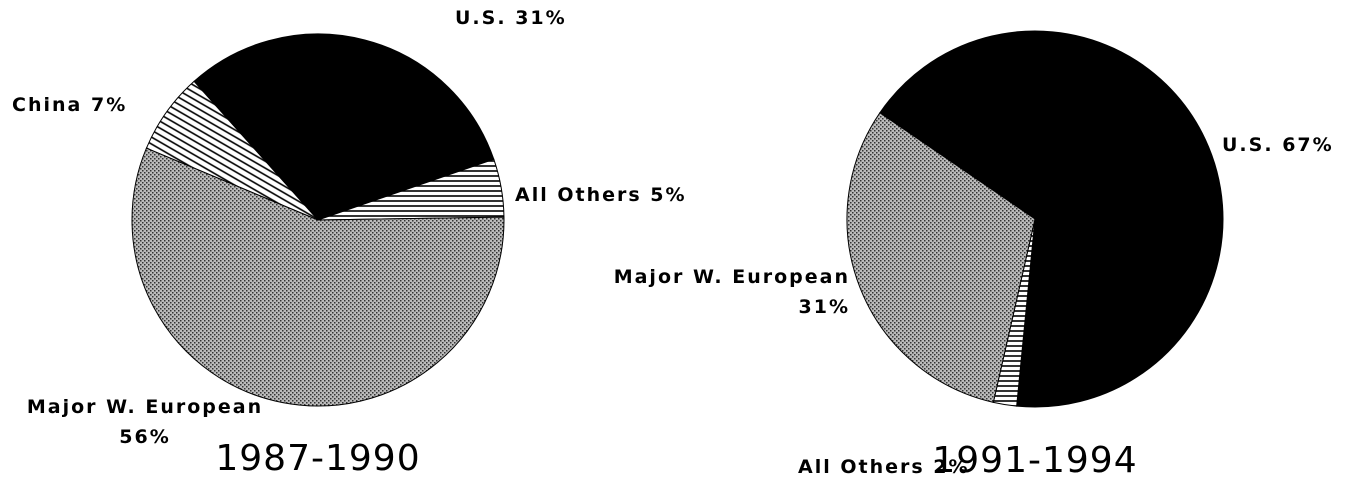 The image size is (1359, 503). What do you see at coordinates (1035, 460) in the screenshot?
I see `chart-title: 1991-1994` at bounding box center [1035, 460].